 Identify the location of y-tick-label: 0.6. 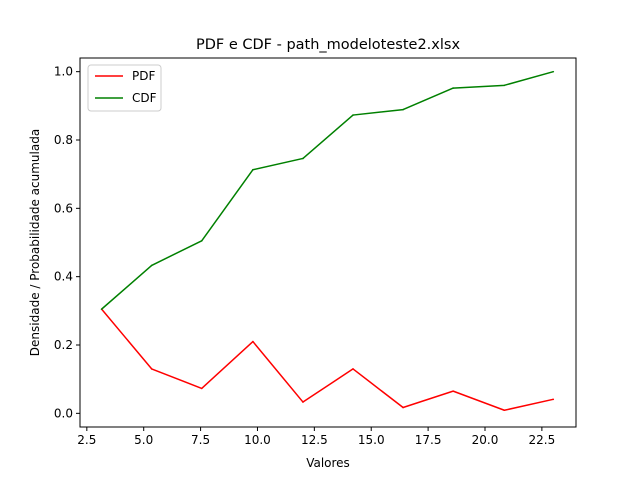
(63, 208).